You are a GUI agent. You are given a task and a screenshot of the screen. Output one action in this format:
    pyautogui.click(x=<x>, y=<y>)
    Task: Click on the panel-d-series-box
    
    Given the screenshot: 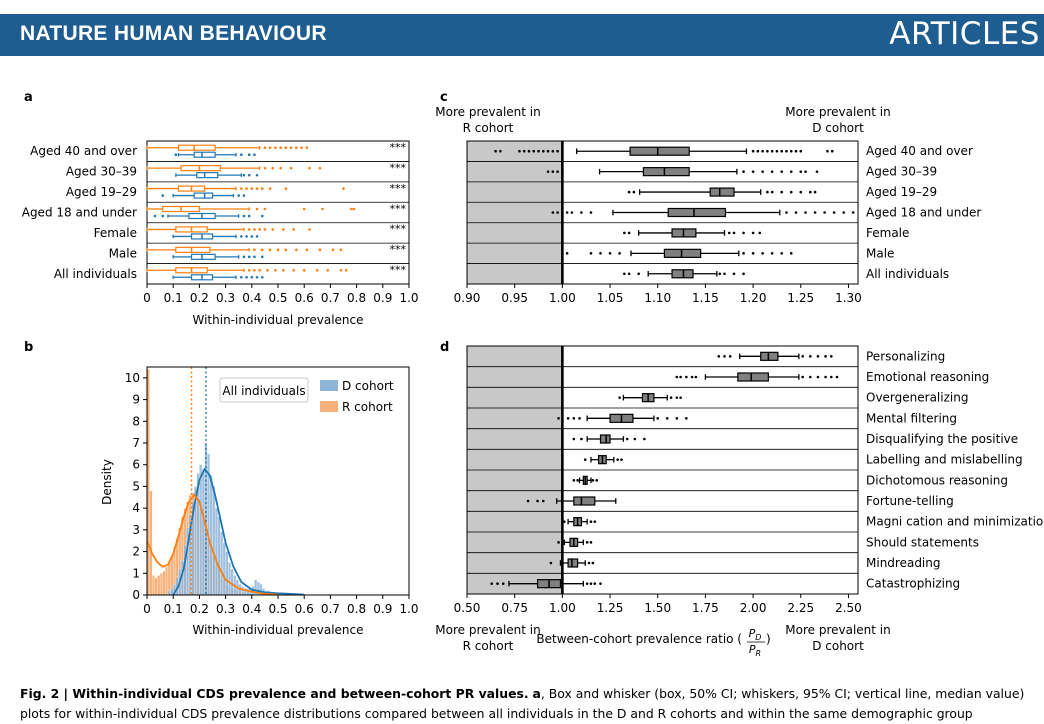 What is the action you would take?
    pyautogui.click(x=573, y=563)
    